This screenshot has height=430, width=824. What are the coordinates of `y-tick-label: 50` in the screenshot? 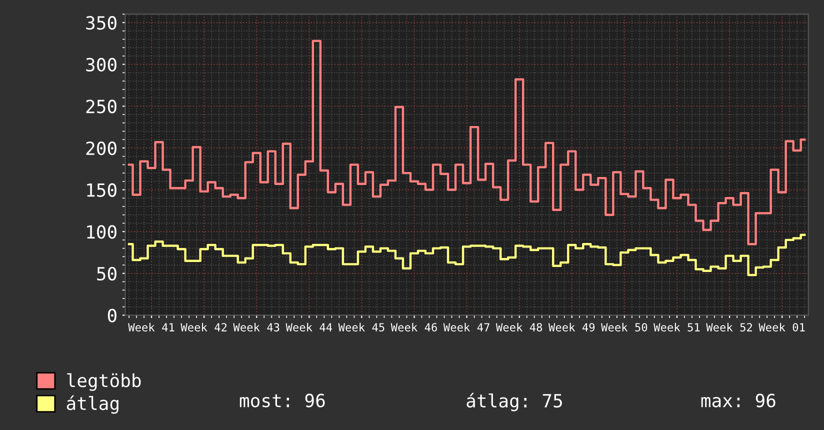 It's located at (106, 273).